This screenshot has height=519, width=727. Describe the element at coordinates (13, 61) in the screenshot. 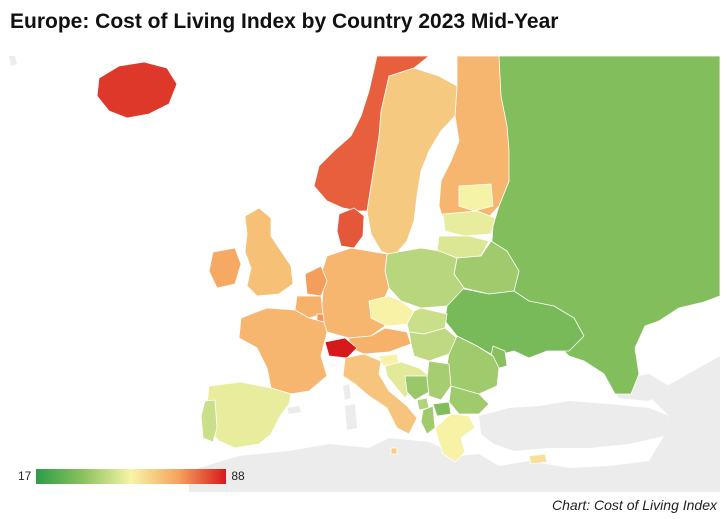

I see `svalbard-island` at that location.